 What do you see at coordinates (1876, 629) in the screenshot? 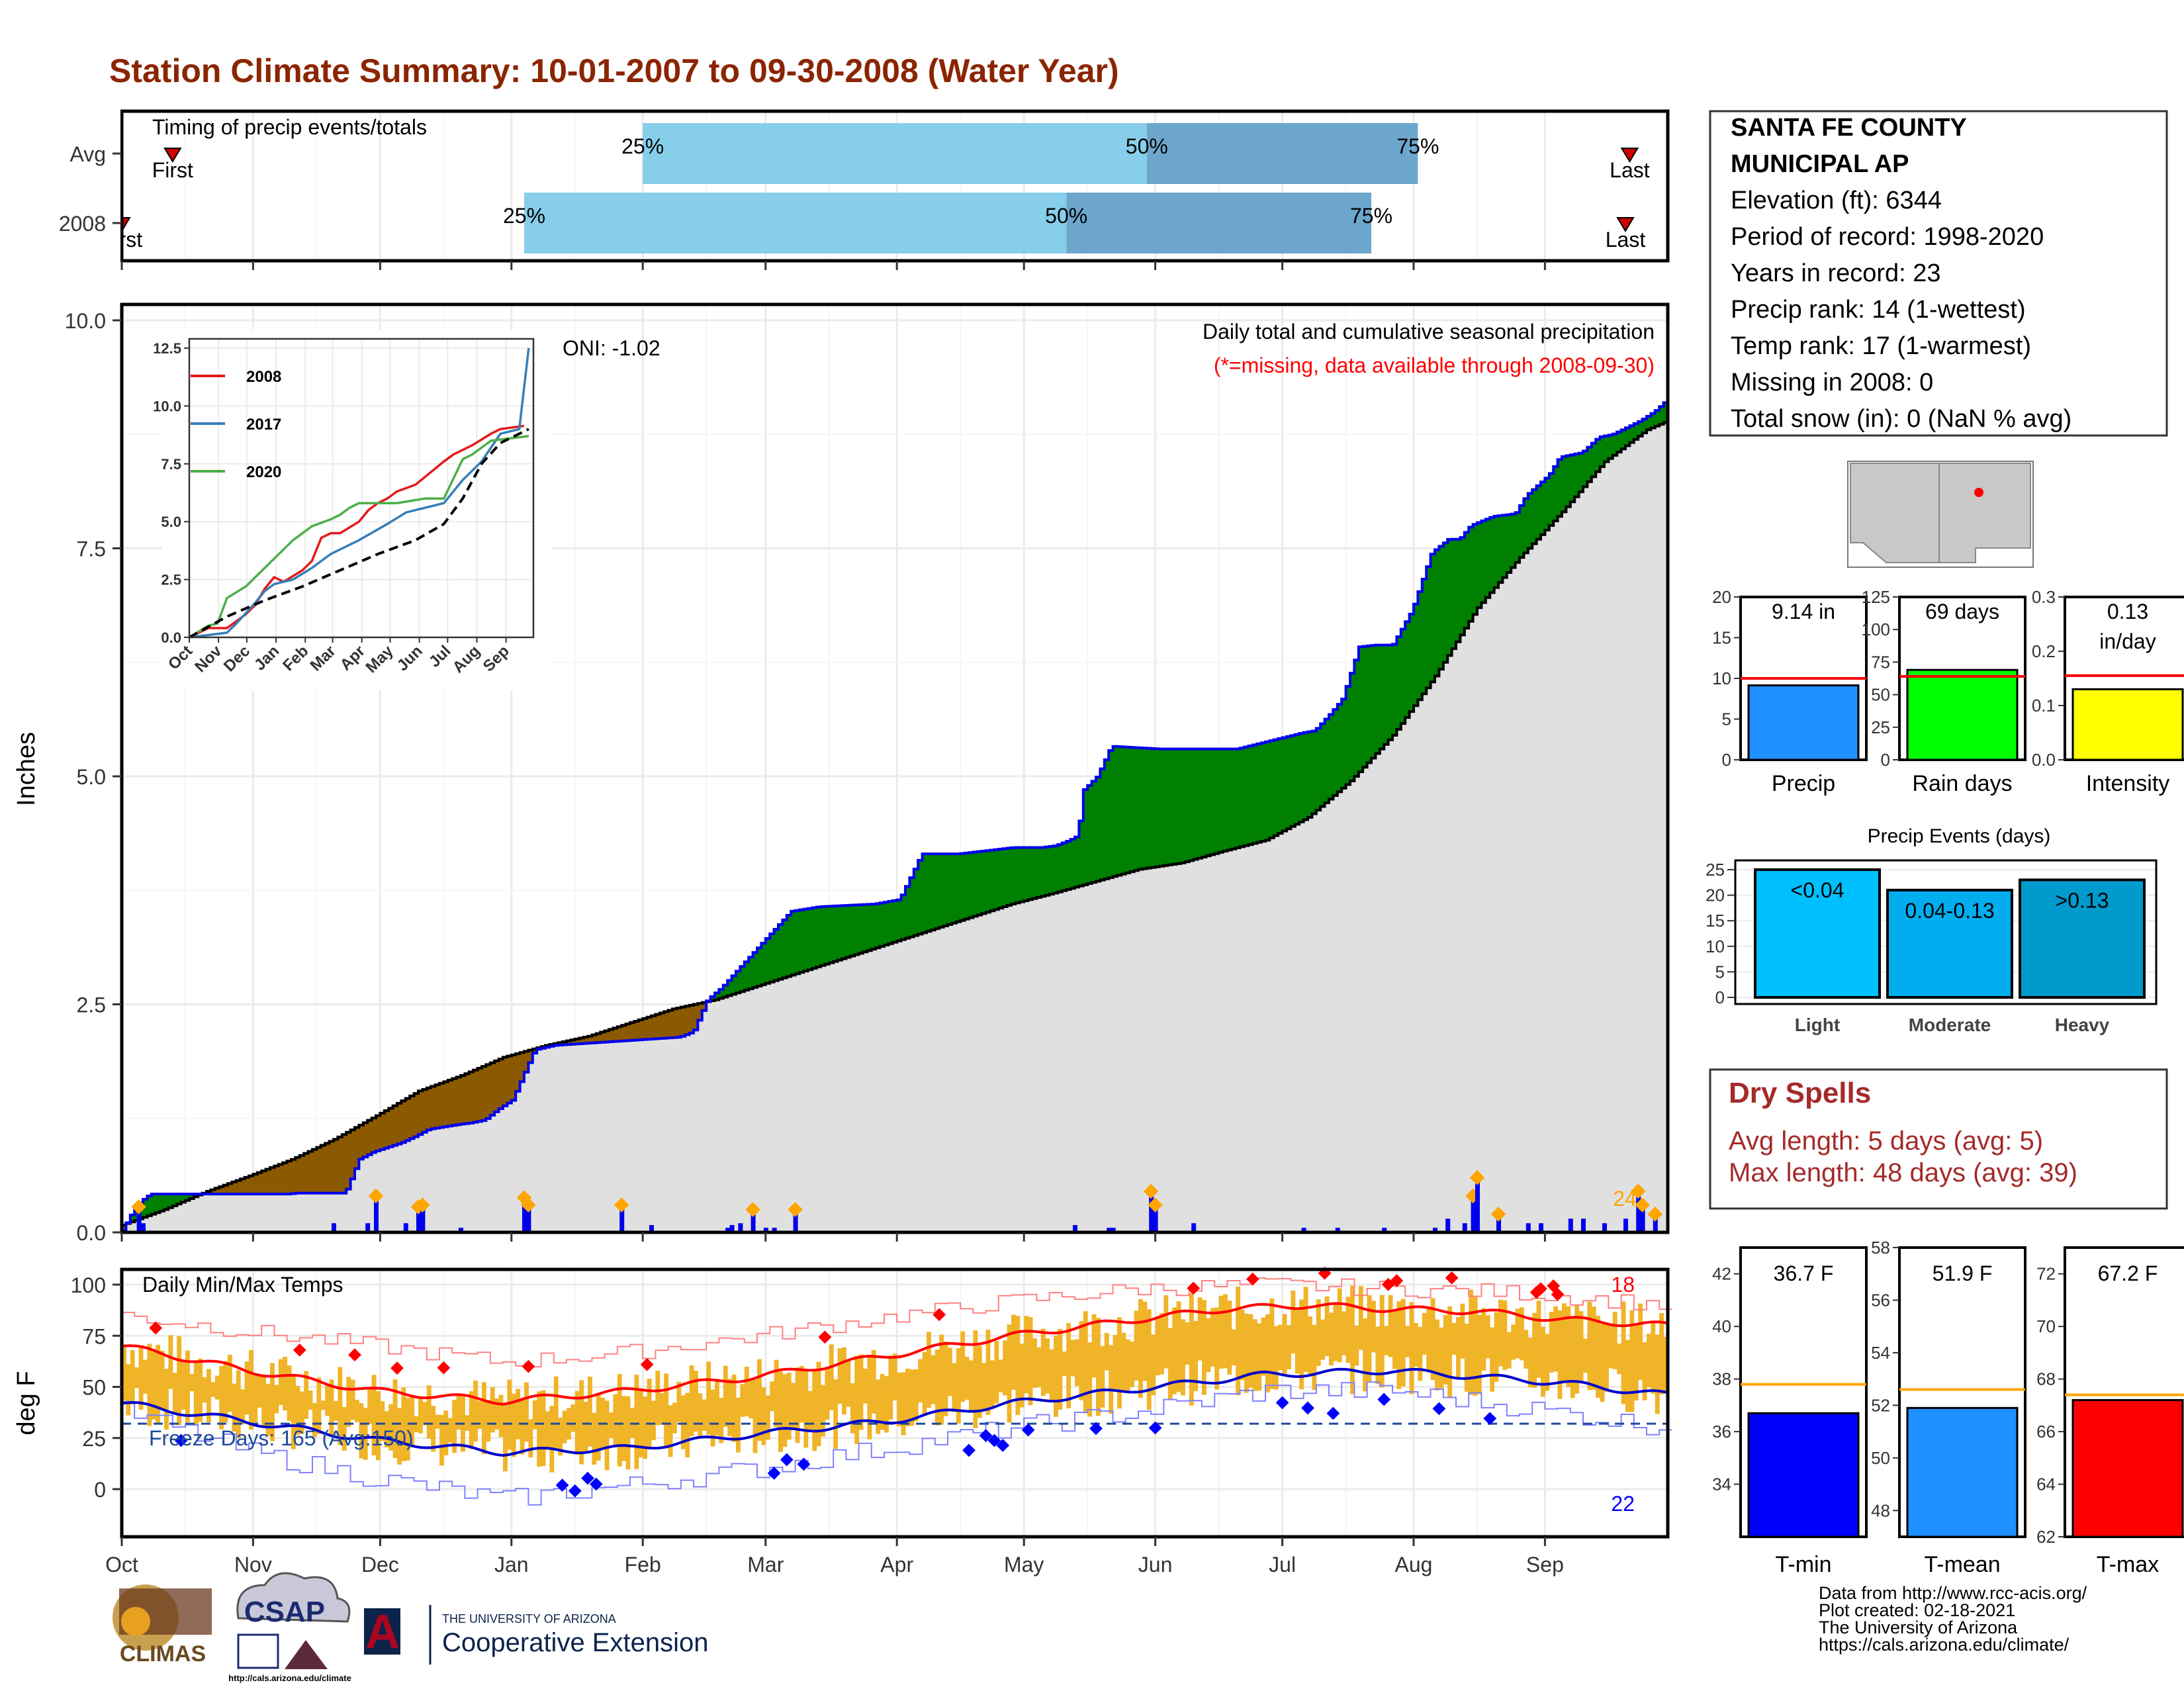
I see `summary-y-tick: 100` at bounding box center [1876, 629].